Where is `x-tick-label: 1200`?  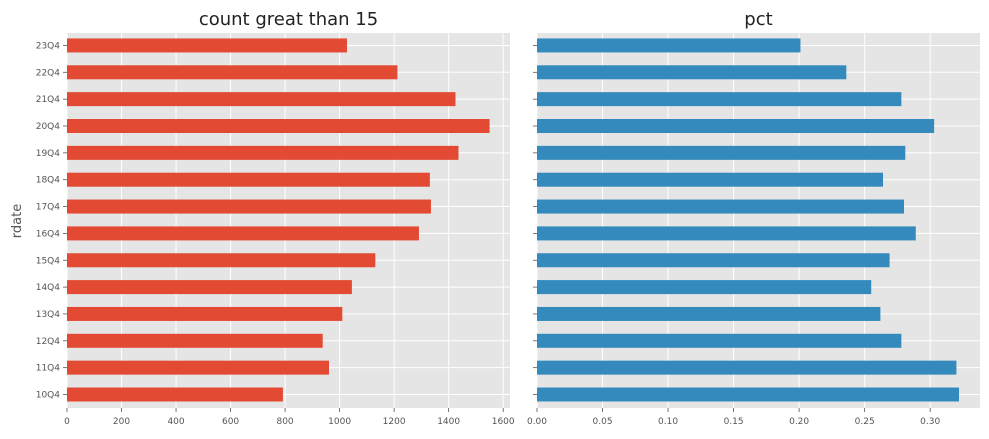
x-tick-label: 1200 is located at coordinates (394, 422).